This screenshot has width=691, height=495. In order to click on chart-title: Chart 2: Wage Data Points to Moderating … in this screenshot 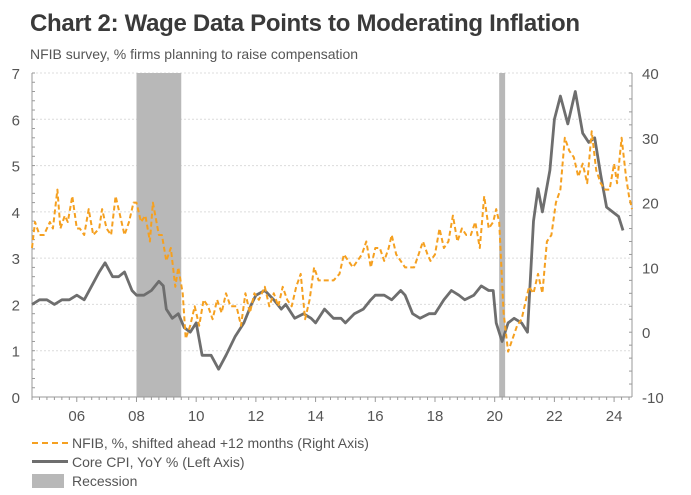, I will do `click(305, 23)`.